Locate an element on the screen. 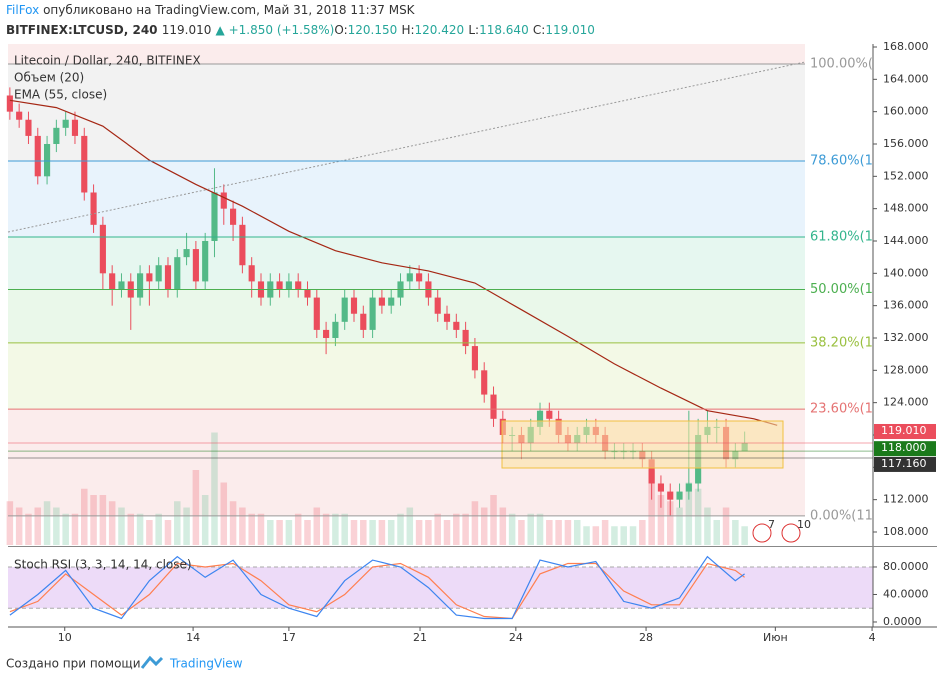 Image resolution: width=937 pixels, height=684 pixels. x-tick-label: Июн is located at coordinates (775, 637).